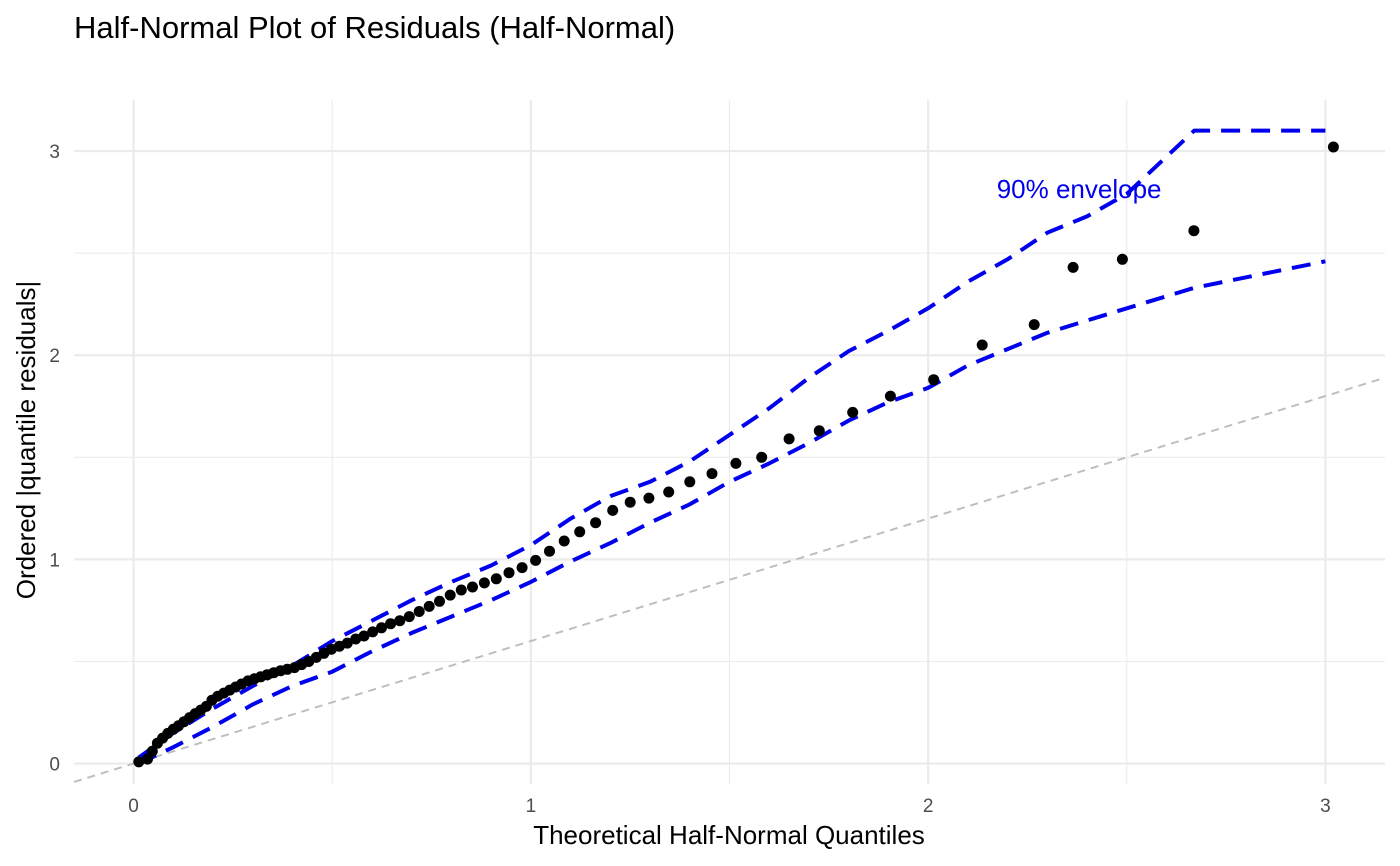  I want to click on x-tick-label: 0, so click(133, 806).